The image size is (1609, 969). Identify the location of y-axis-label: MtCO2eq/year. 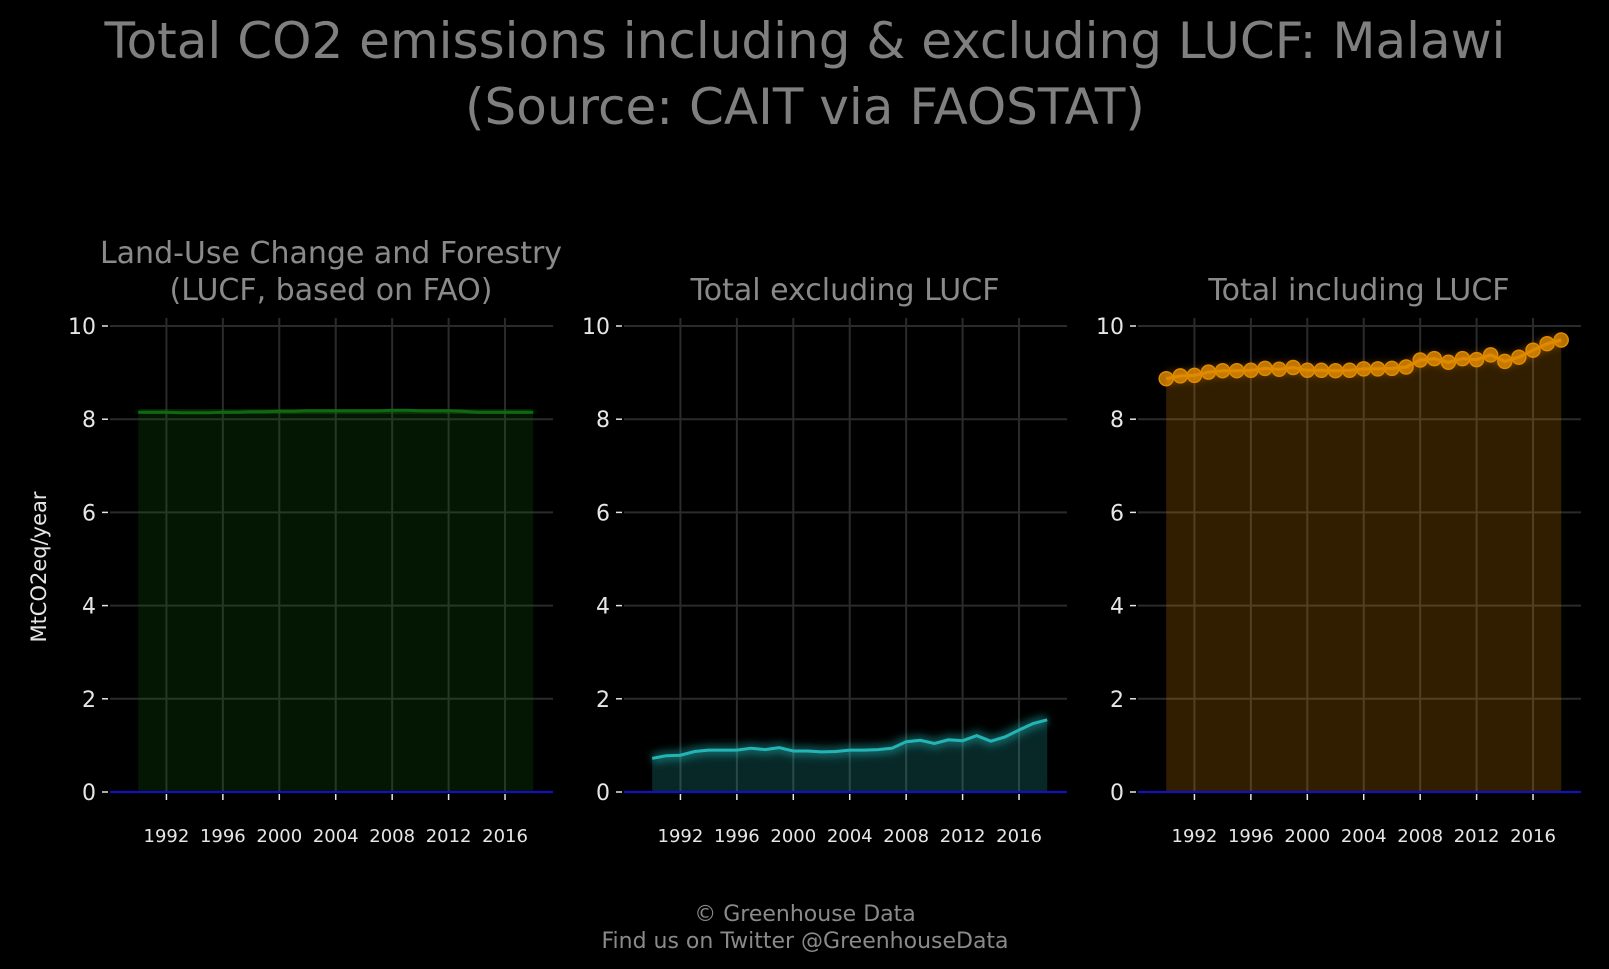
(39, 566).